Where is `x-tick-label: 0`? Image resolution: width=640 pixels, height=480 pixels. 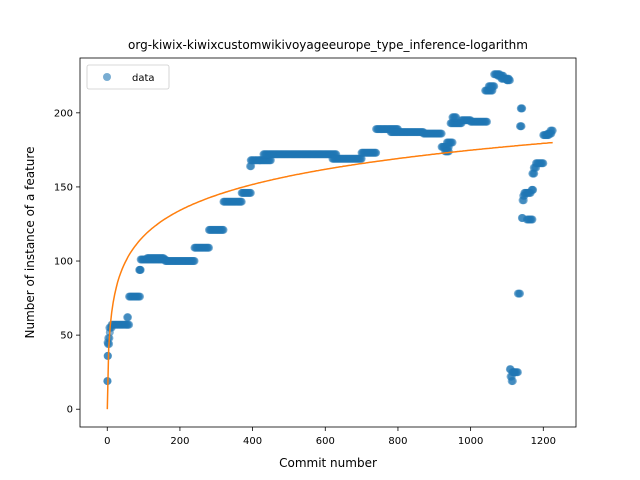 x-tick-label: 0 is located at coordinates (107, 441).